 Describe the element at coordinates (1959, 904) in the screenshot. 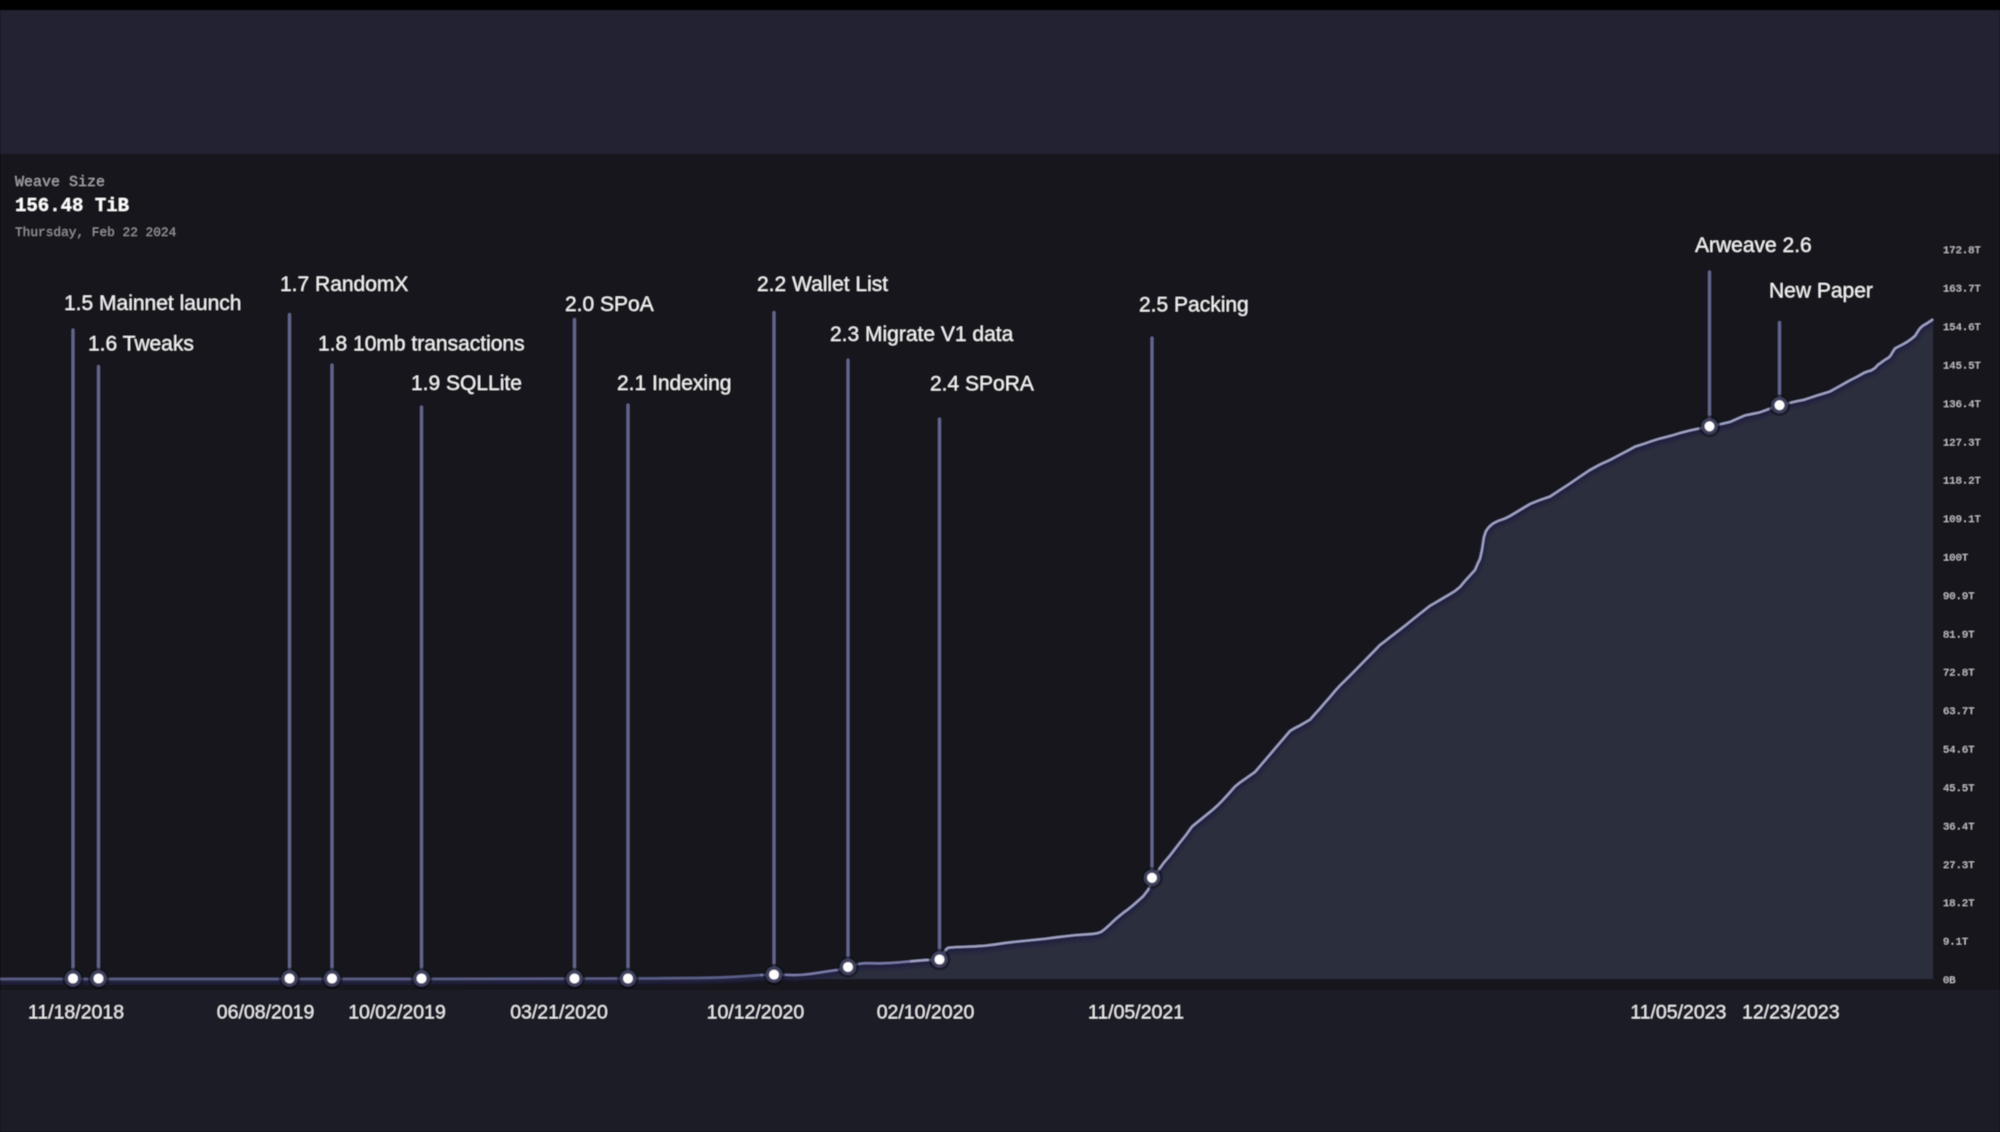

I see `svg-text: 18.2T` at that location.